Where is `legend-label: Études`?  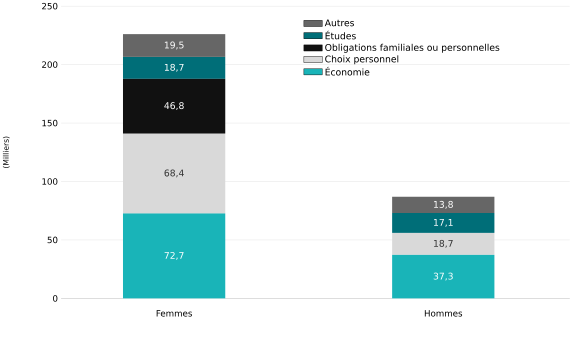 legend-label: Études is located at coordinates (341, 35).